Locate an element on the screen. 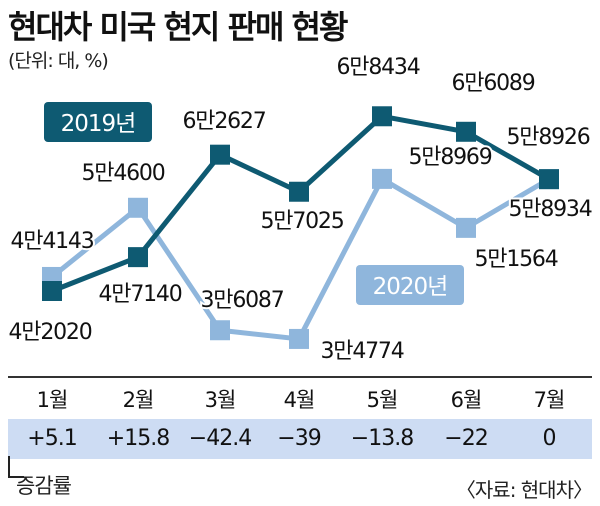 This screenshot has height=506, width=600. growth-rate-value: 0 is located at coordinates (549, 438).